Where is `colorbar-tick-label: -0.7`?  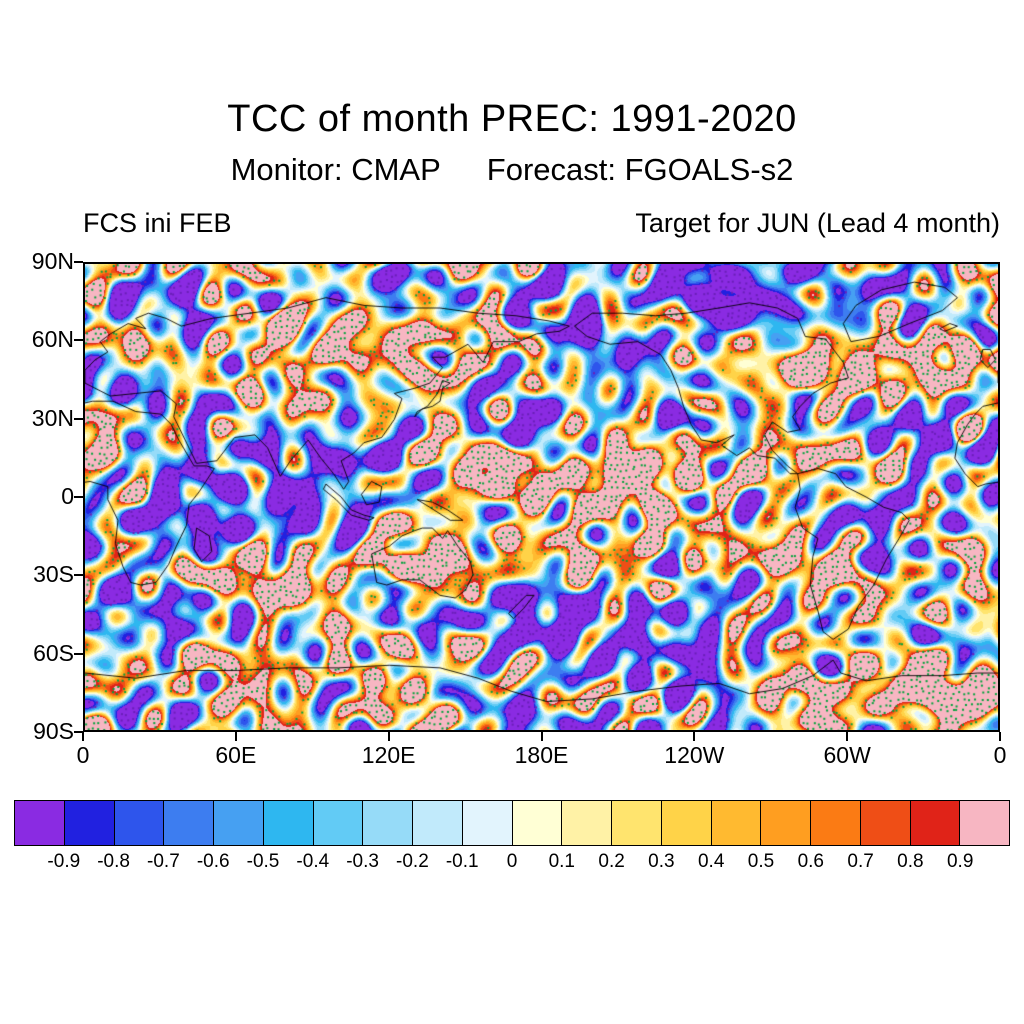
colorbar-tick-label: -0.7 is located at coordinates (163, 861).